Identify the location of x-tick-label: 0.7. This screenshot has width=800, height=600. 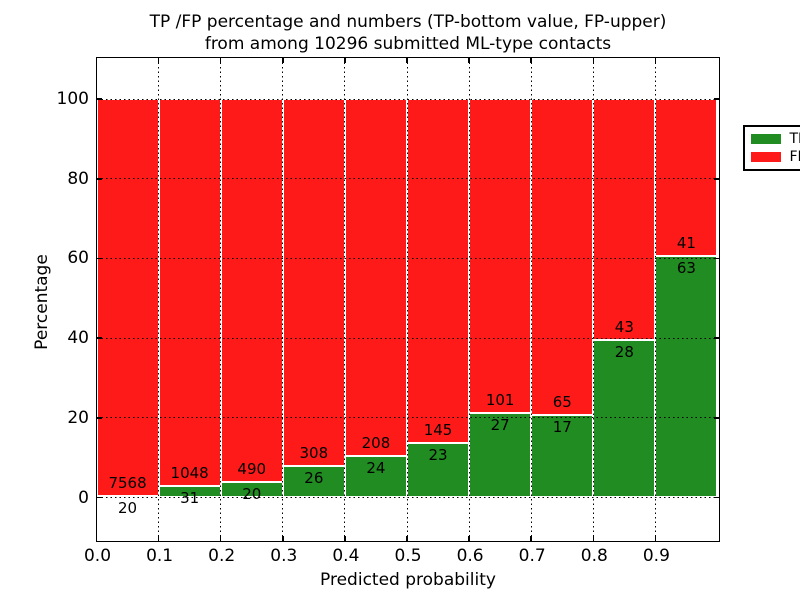
(532, 556).